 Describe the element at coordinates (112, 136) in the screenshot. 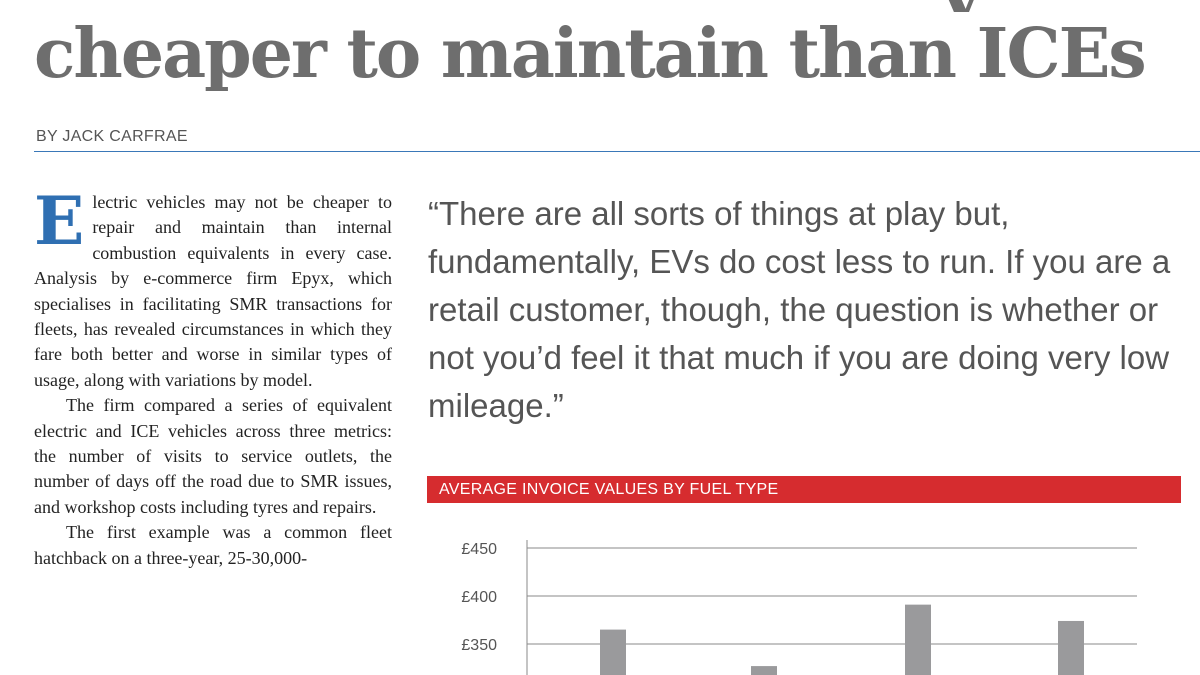

I see `byline: BY JACK CARFRAE` at that location.